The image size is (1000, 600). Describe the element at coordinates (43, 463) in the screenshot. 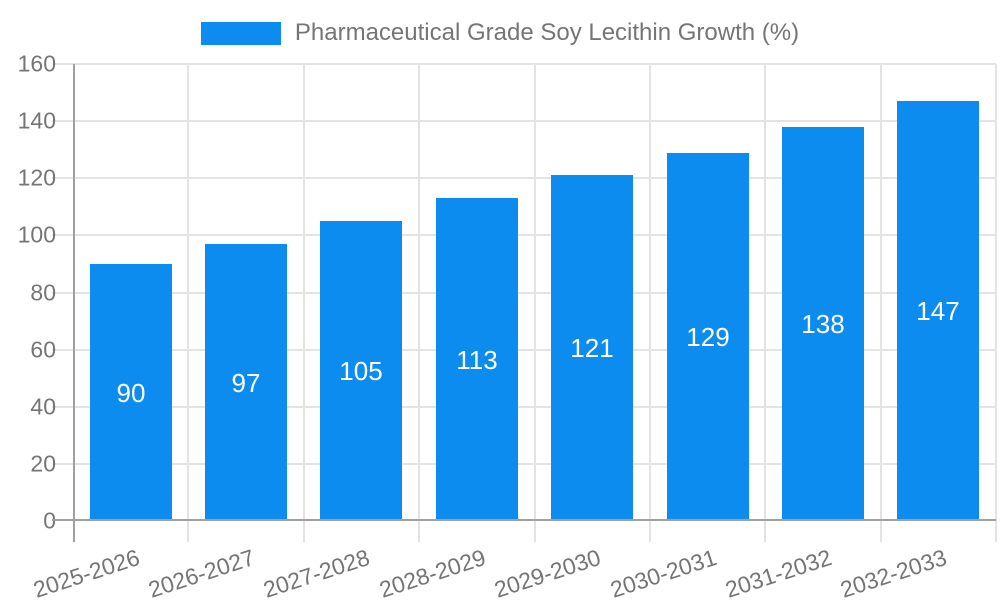

I see `y-tick-label: 20` at that location.